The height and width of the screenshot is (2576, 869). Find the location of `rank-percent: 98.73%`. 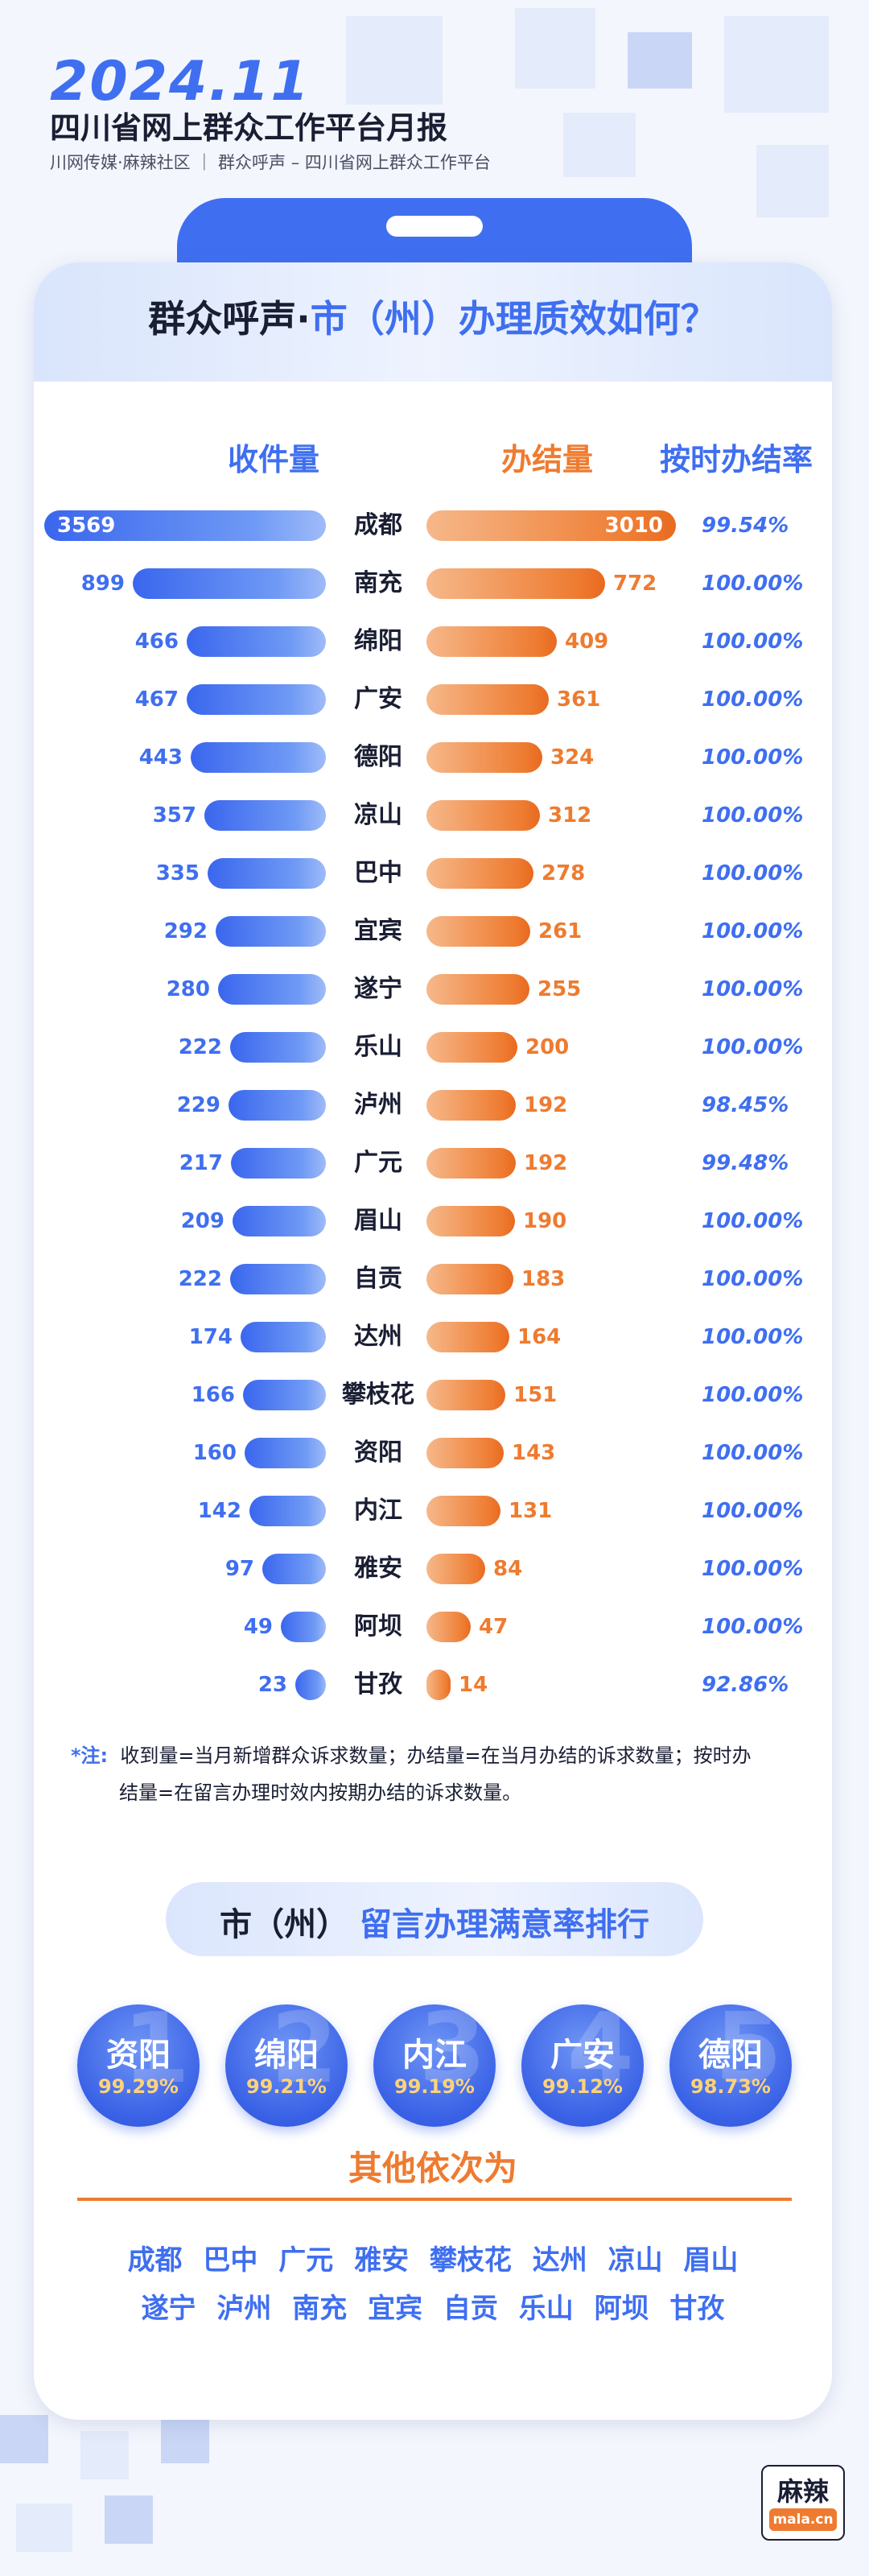

rank-percent: 98.73% is located at coordinates (730, 2086).